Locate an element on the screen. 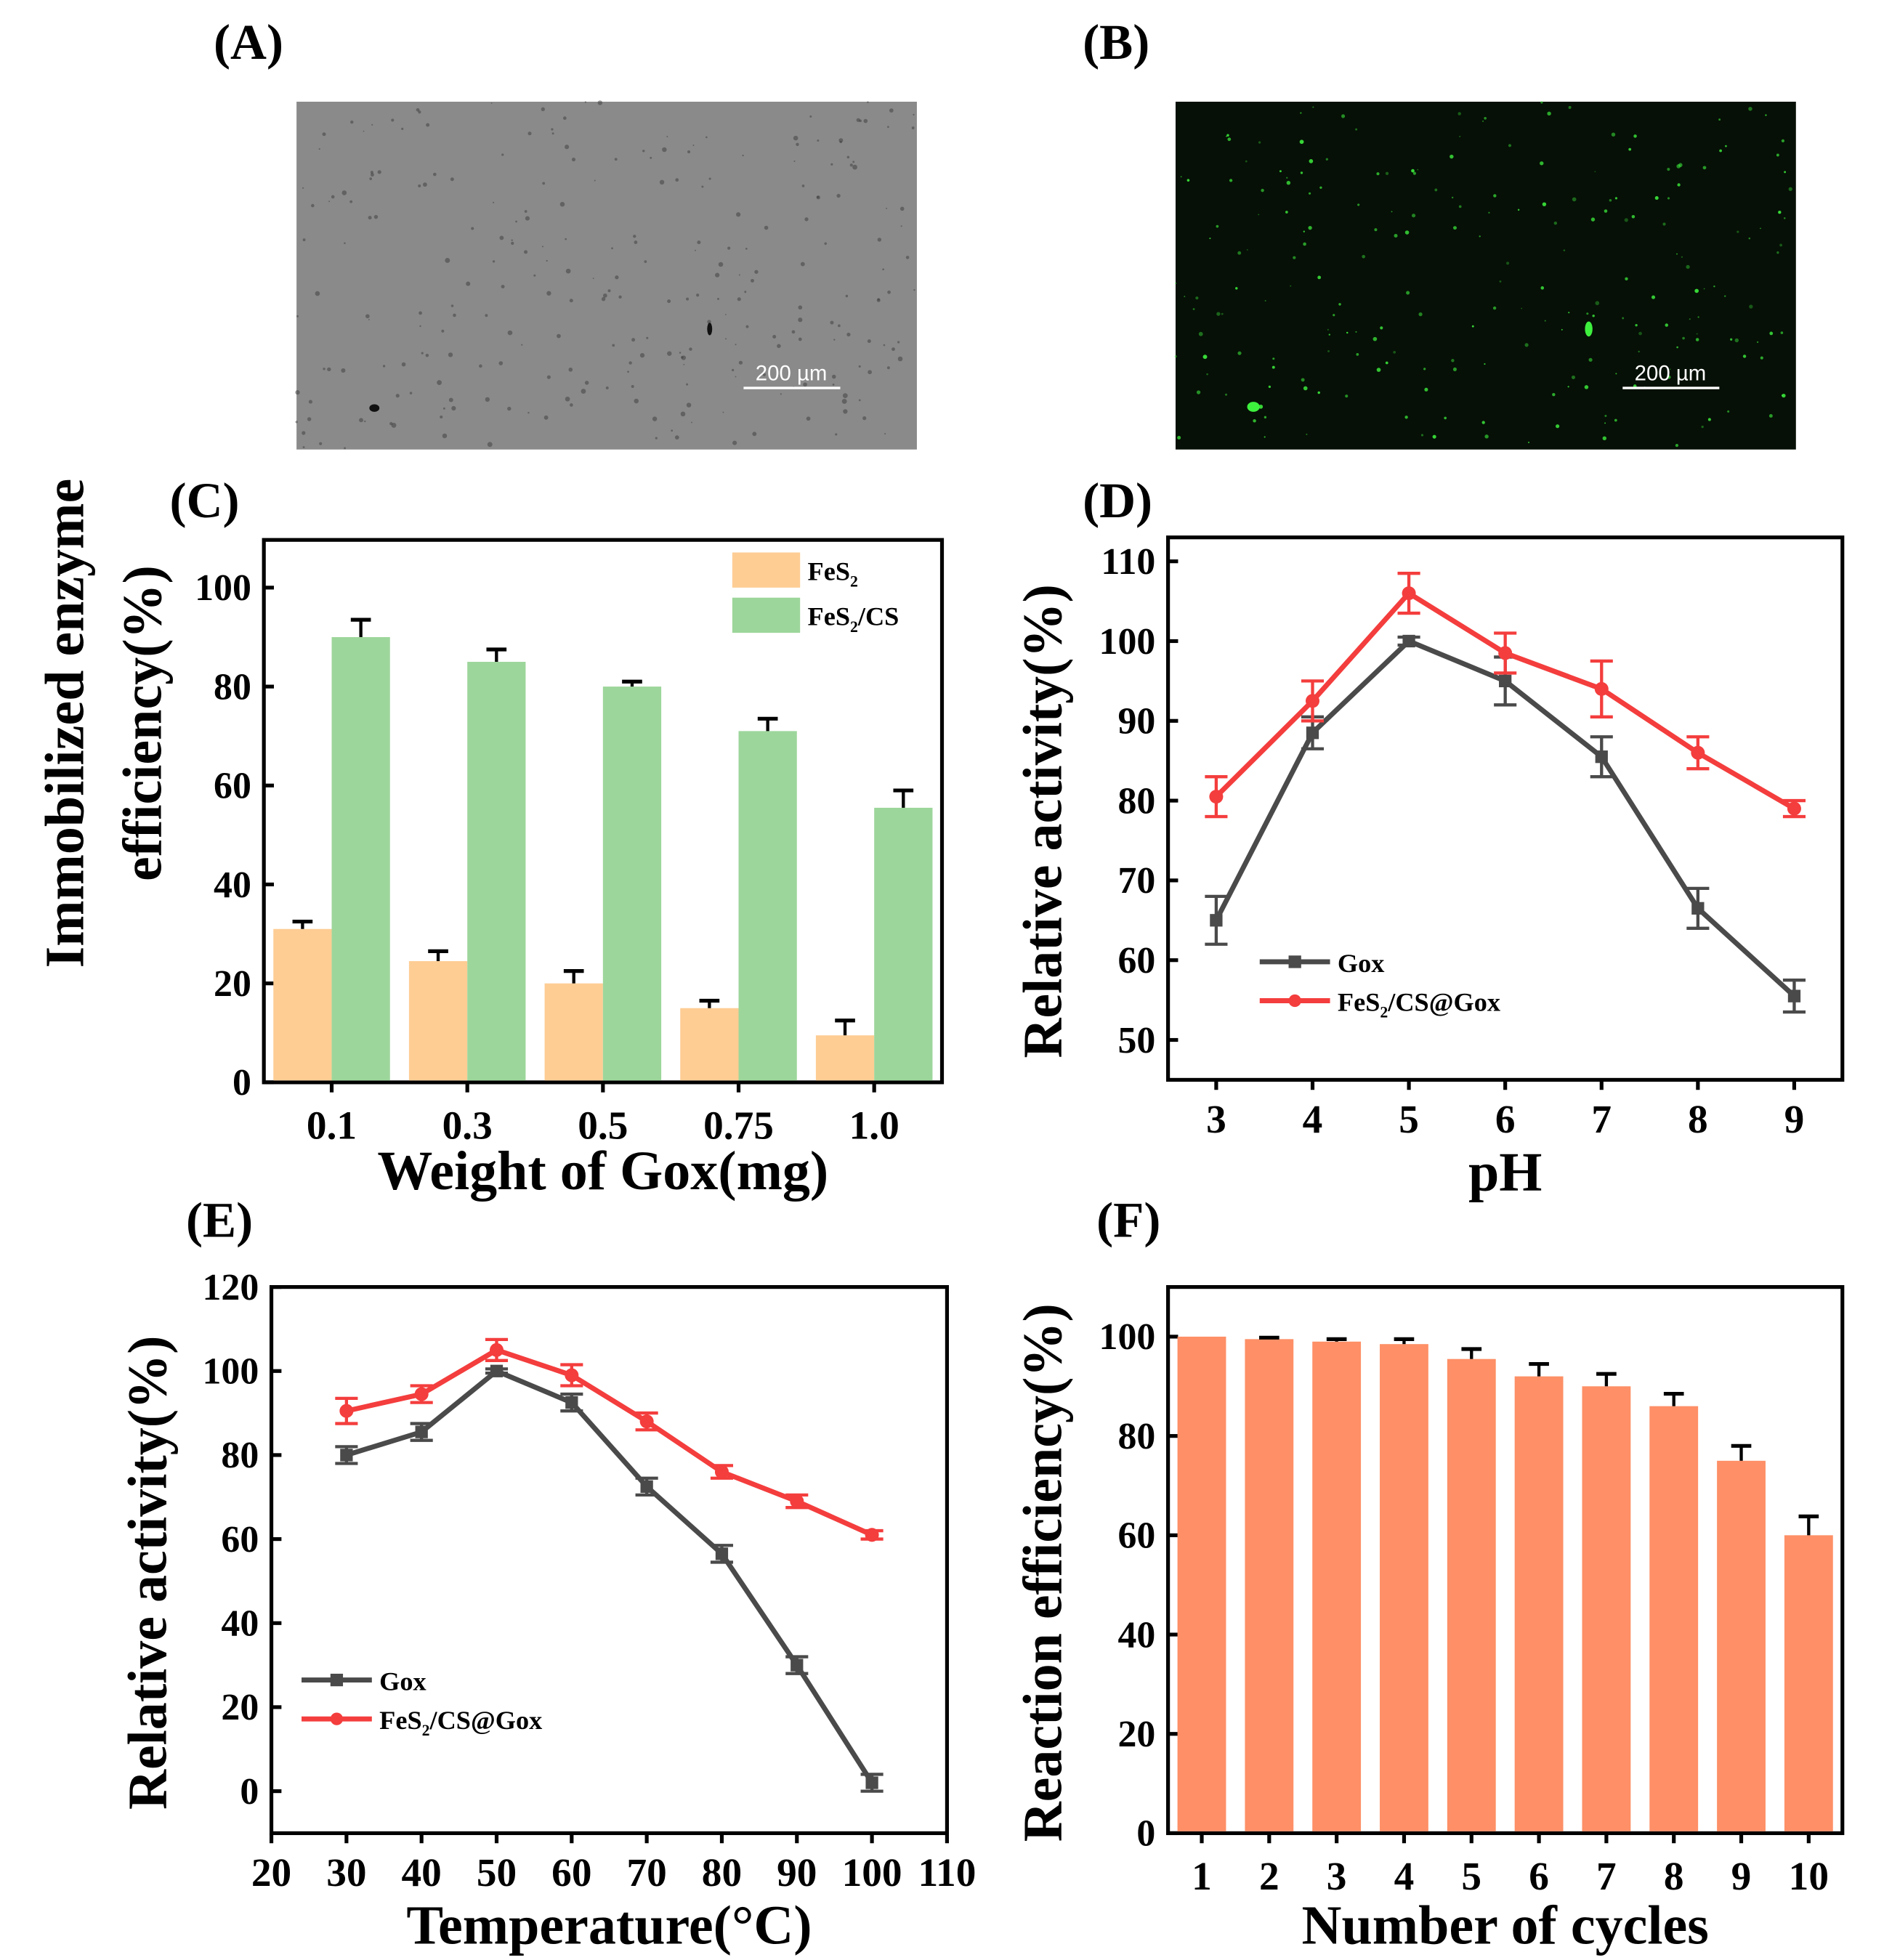 The image size is (1884, 1960). x-tick-label: 0.75 is located at coordinates (739, 1125).